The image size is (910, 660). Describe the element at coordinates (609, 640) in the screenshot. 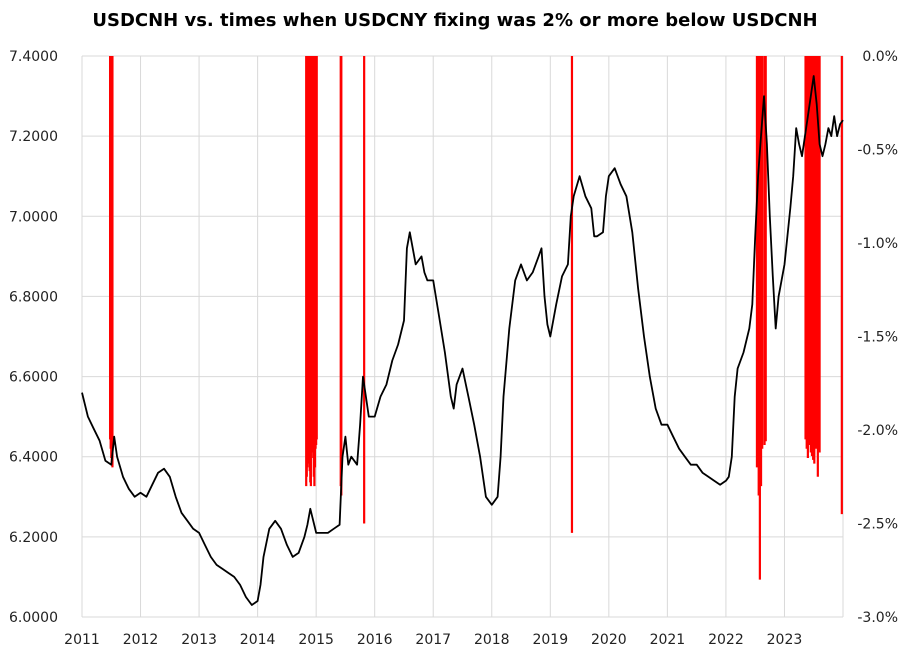

I see `x-tick-label-9: 2020` at that location.